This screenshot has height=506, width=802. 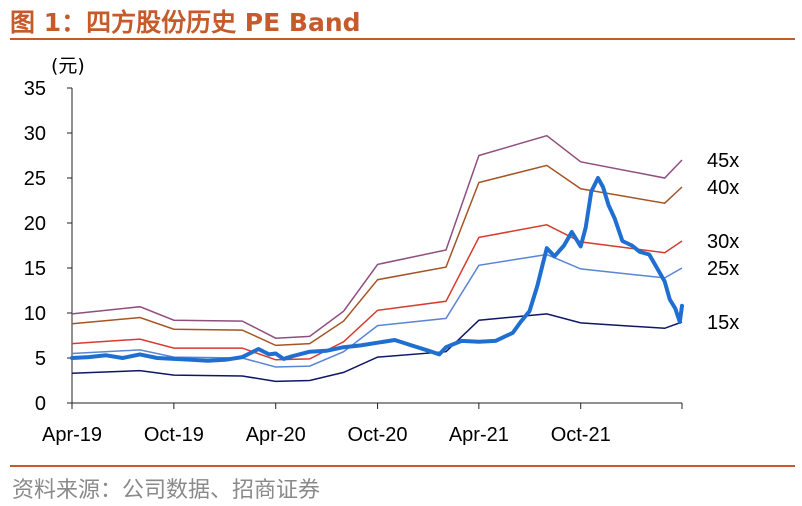 I want to click on y-tick-label: 0, so click(x=40, y=404).